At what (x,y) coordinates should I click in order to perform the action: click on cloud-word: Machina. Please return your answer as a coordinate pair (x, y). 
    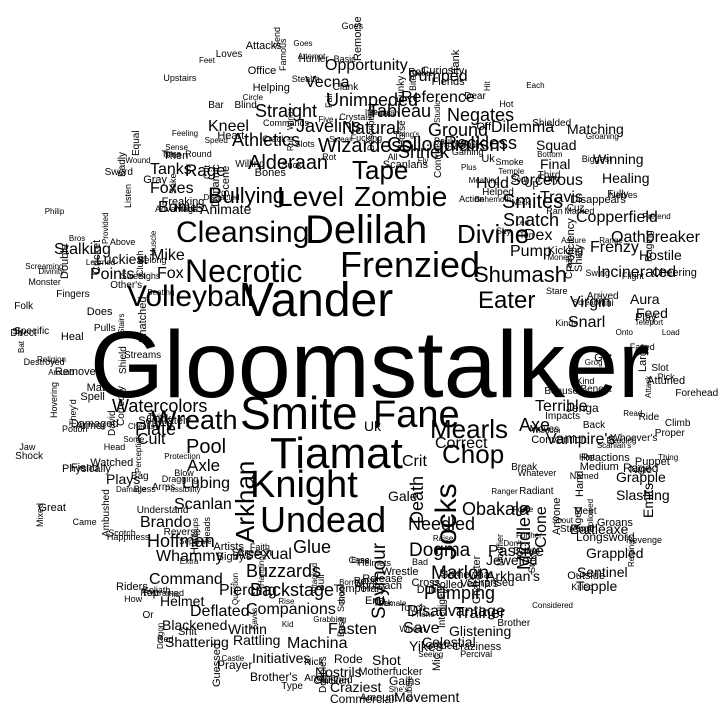
    Looking at the image, I should click on (317, 643).